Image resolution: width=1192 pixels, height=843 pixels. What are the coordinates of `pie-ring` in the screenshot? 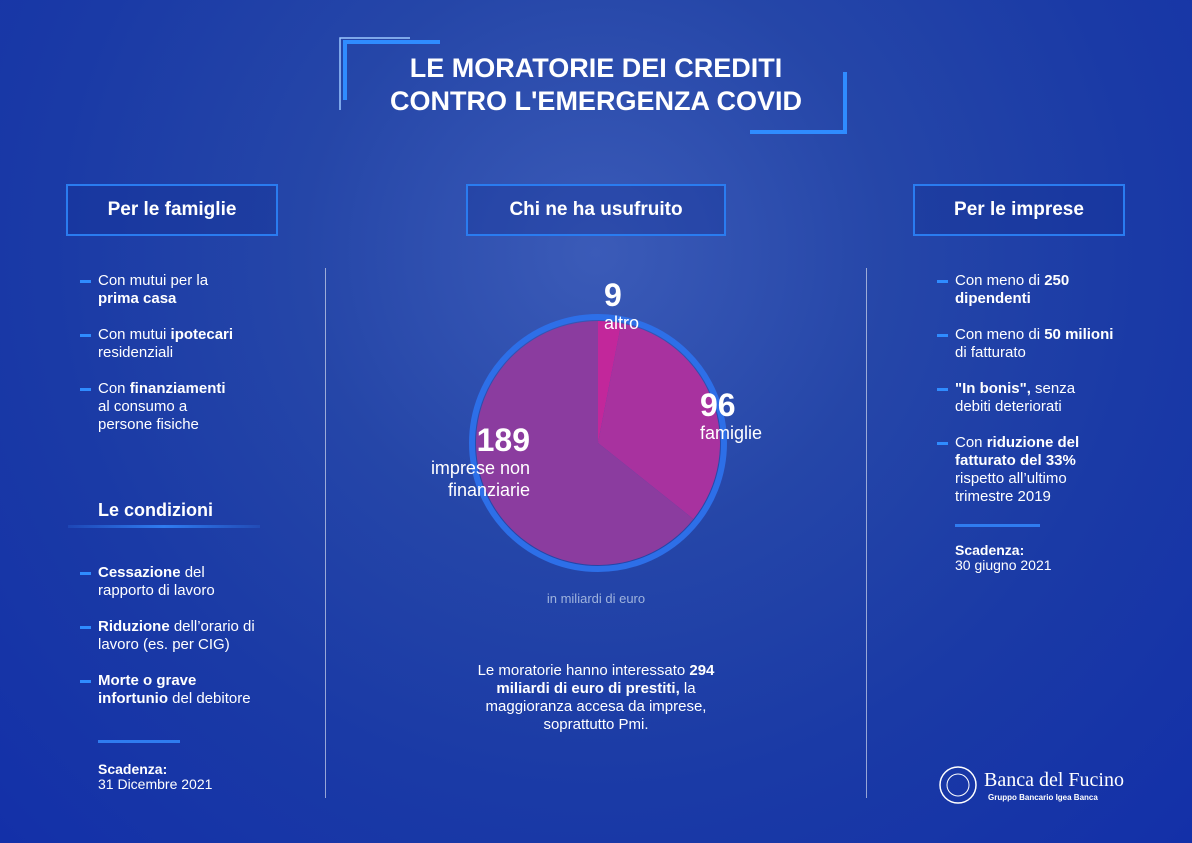 It's located at (598, 443).